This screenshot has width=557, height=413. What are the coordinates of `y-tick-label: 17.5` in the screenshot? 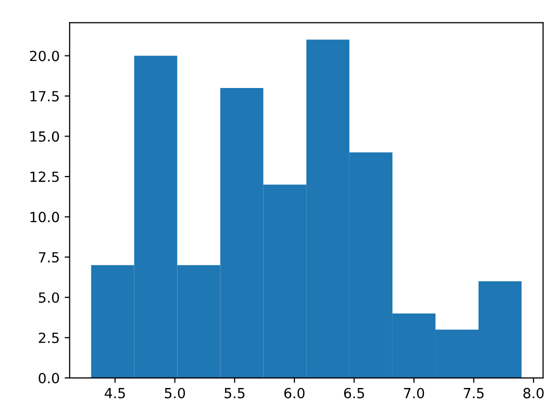 It's located at (44, 96).